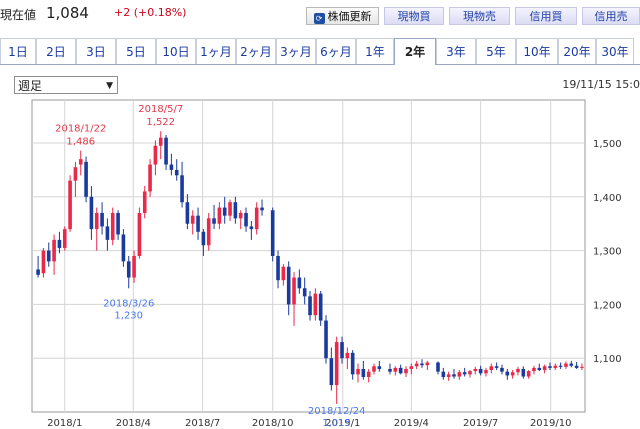 The height and width of the screenshot is (429, 640). I want to click on tab-period-1: 1日, so click(18, 51).